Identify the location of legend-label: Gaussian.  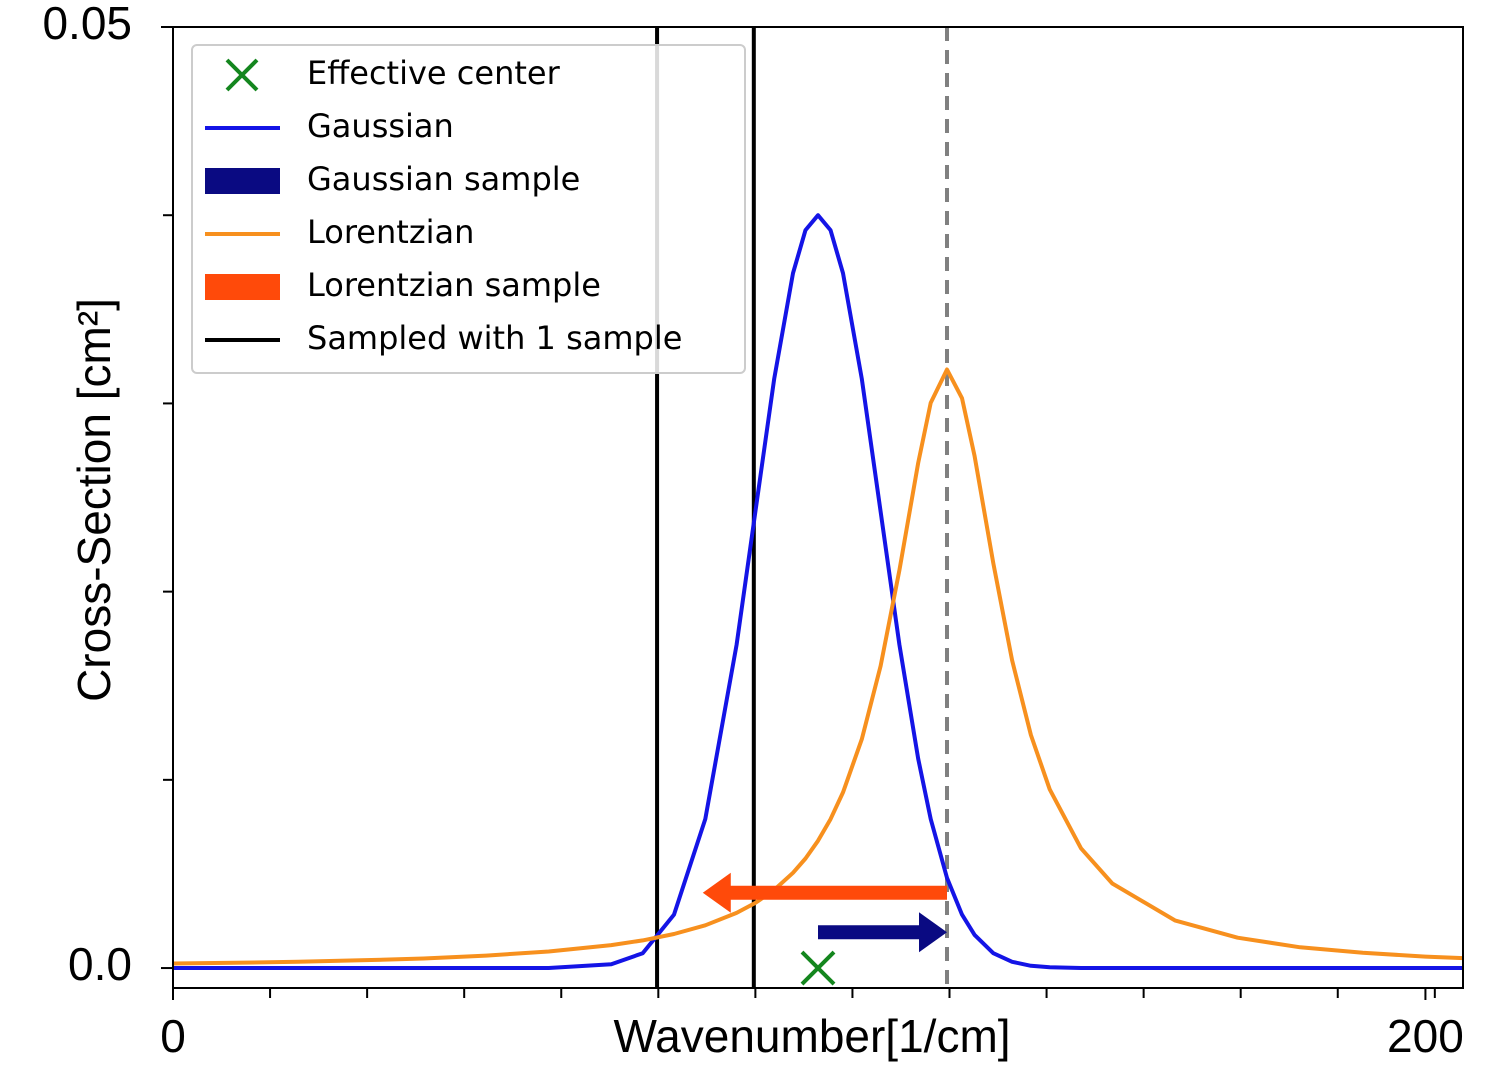
(380, 126).